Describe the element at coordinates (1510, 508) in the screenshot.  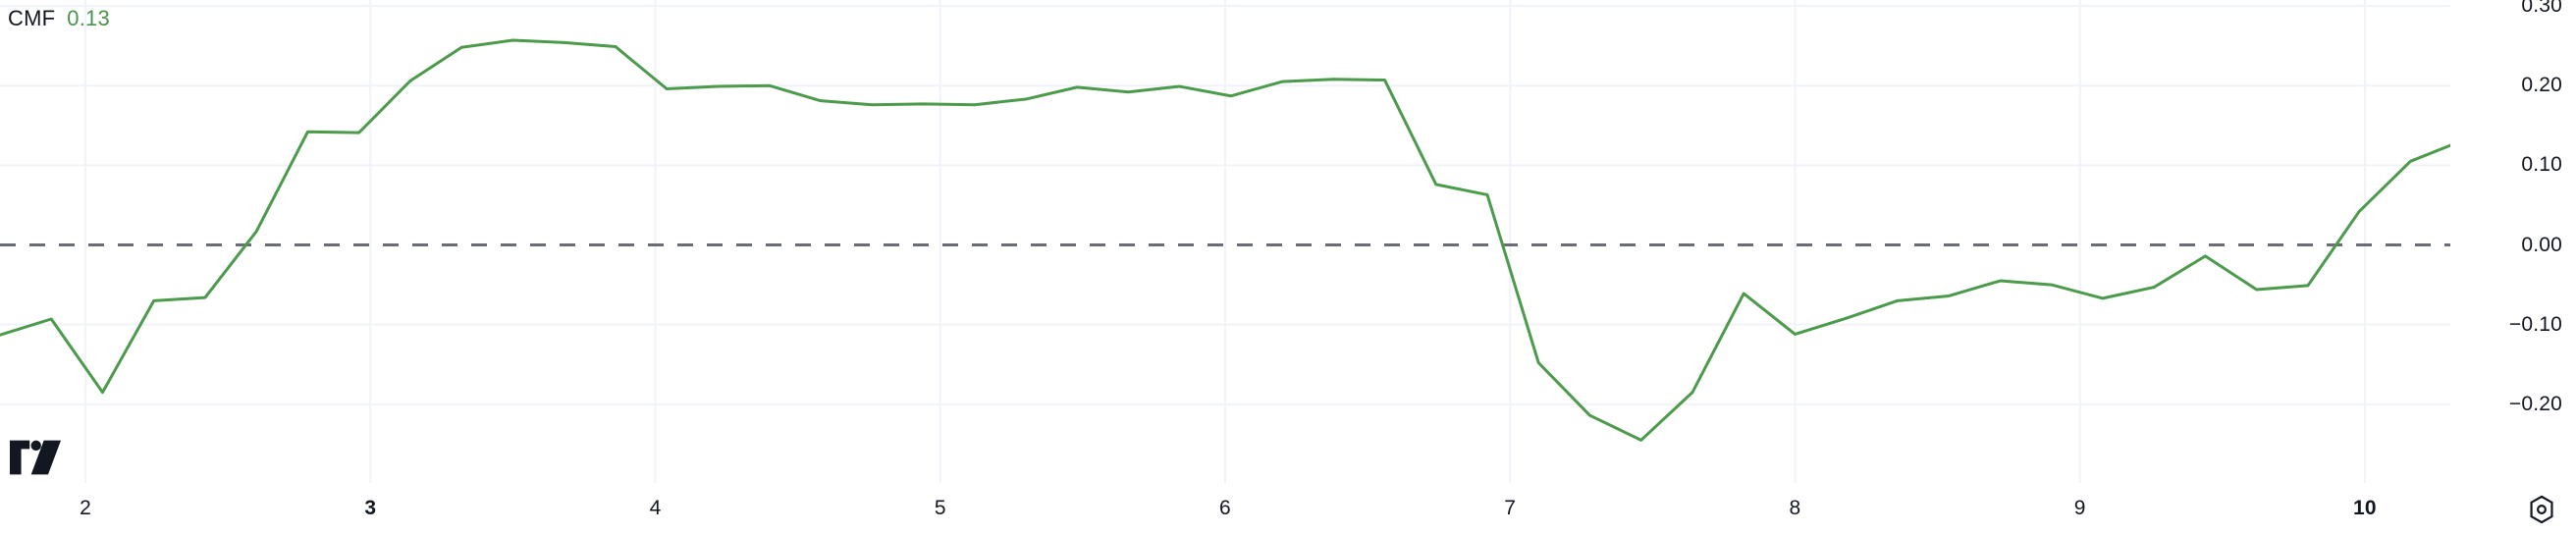
I see `time-axis-label: 7` at that location.